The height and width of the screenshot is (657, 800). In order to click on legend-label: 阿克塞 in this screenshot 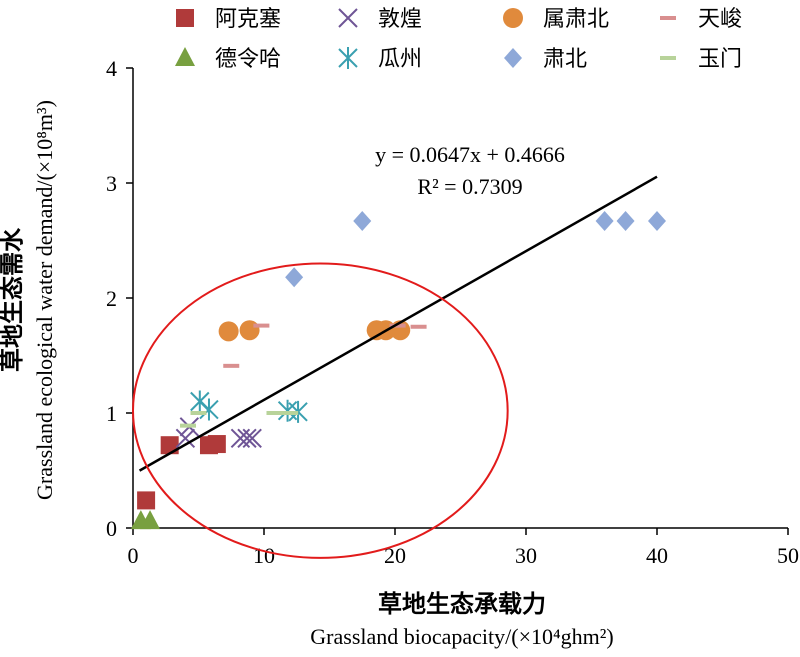, I will do `click(248, 19)`.